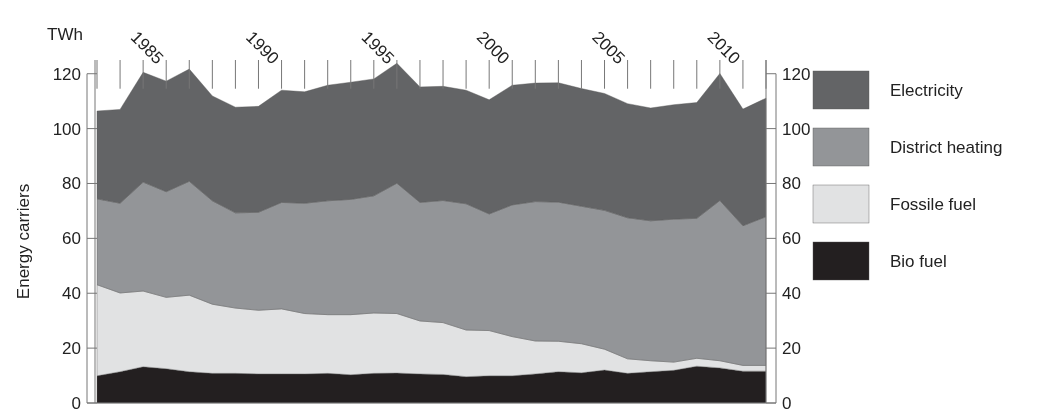 The width and height of the screenshot is (1052, 415). What do you see at coordinates (65, 34) in the screenshot?
I see `text: TWh` at bounding box center [65, 34].